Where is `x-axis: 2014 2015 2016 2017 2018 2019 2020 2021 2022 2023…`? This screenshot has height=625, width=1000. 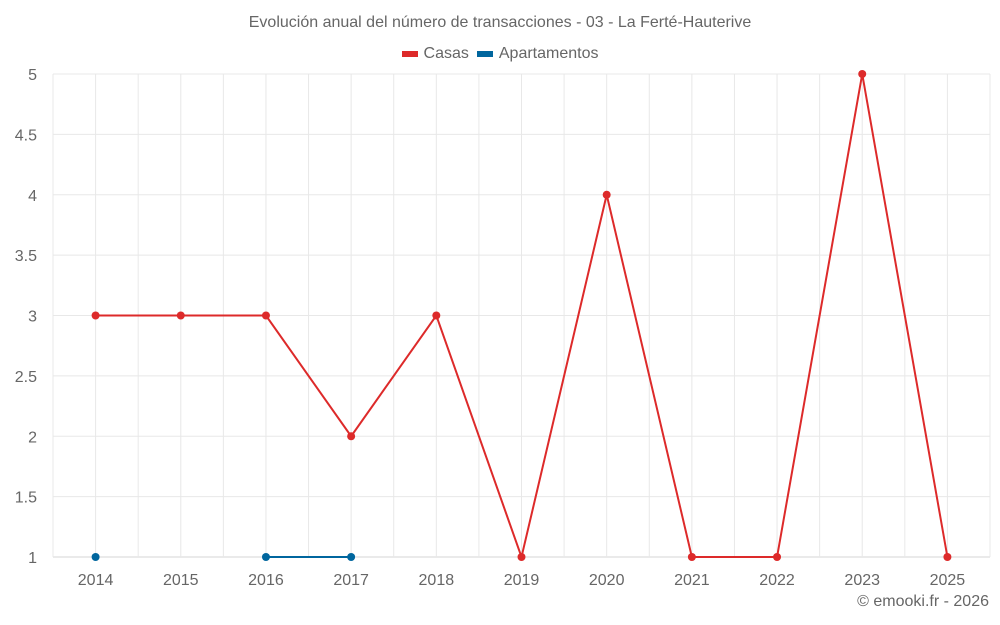 x-axis: 2014 2015 2016 2017 2018 2019 2020 2021 2022 2023… is located at coordinates (522, 580).